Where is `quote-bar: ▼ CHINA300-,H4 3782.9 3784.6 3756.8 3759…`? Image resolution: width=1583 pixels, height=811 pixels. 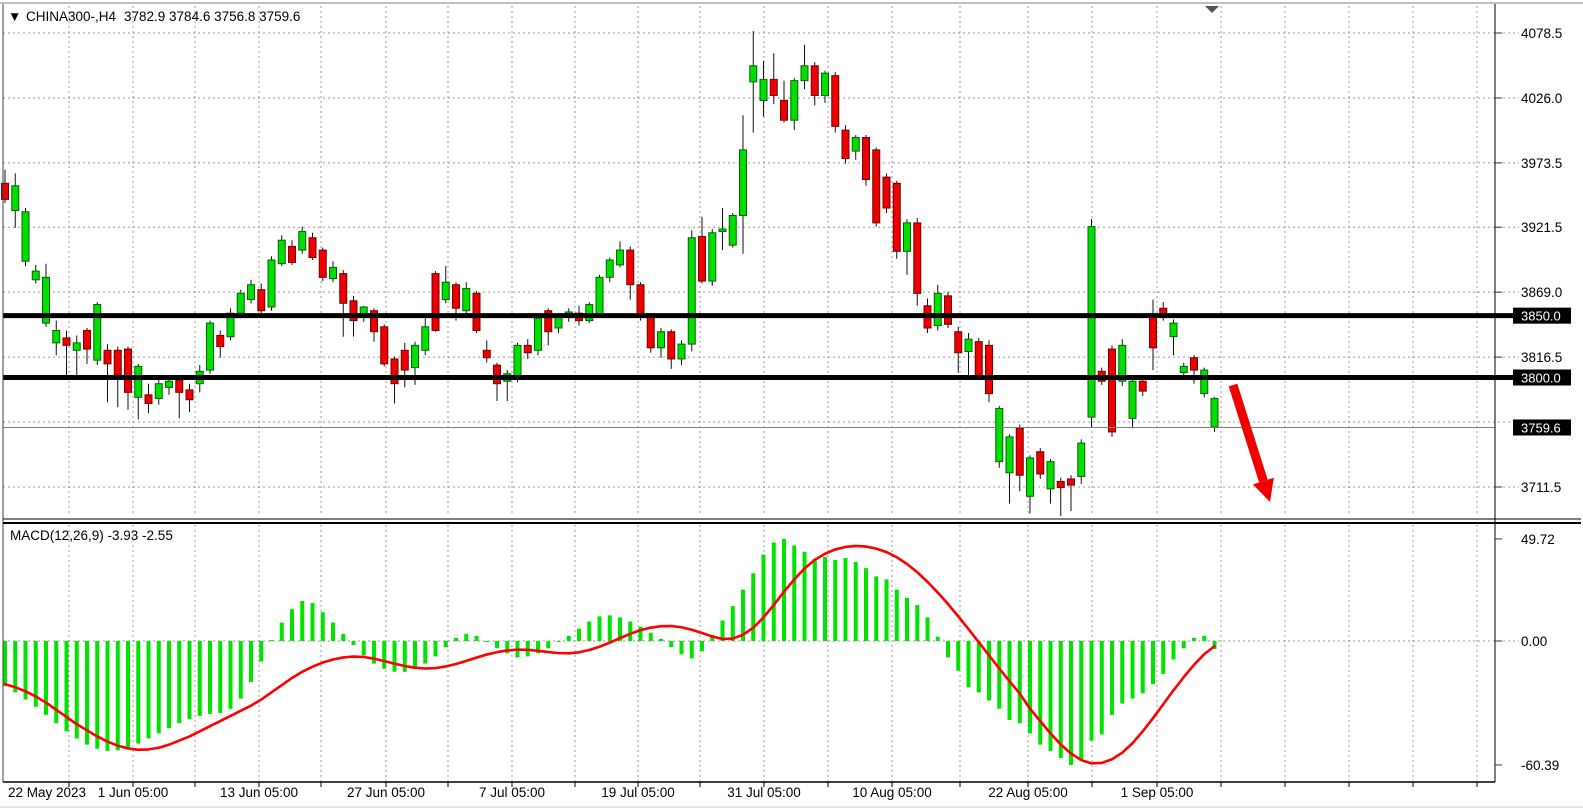 quote-bar: ▼ CHINA300-,H4 3782.9 3784.6 3756.8 3759… is located at coordinates (154, 16).